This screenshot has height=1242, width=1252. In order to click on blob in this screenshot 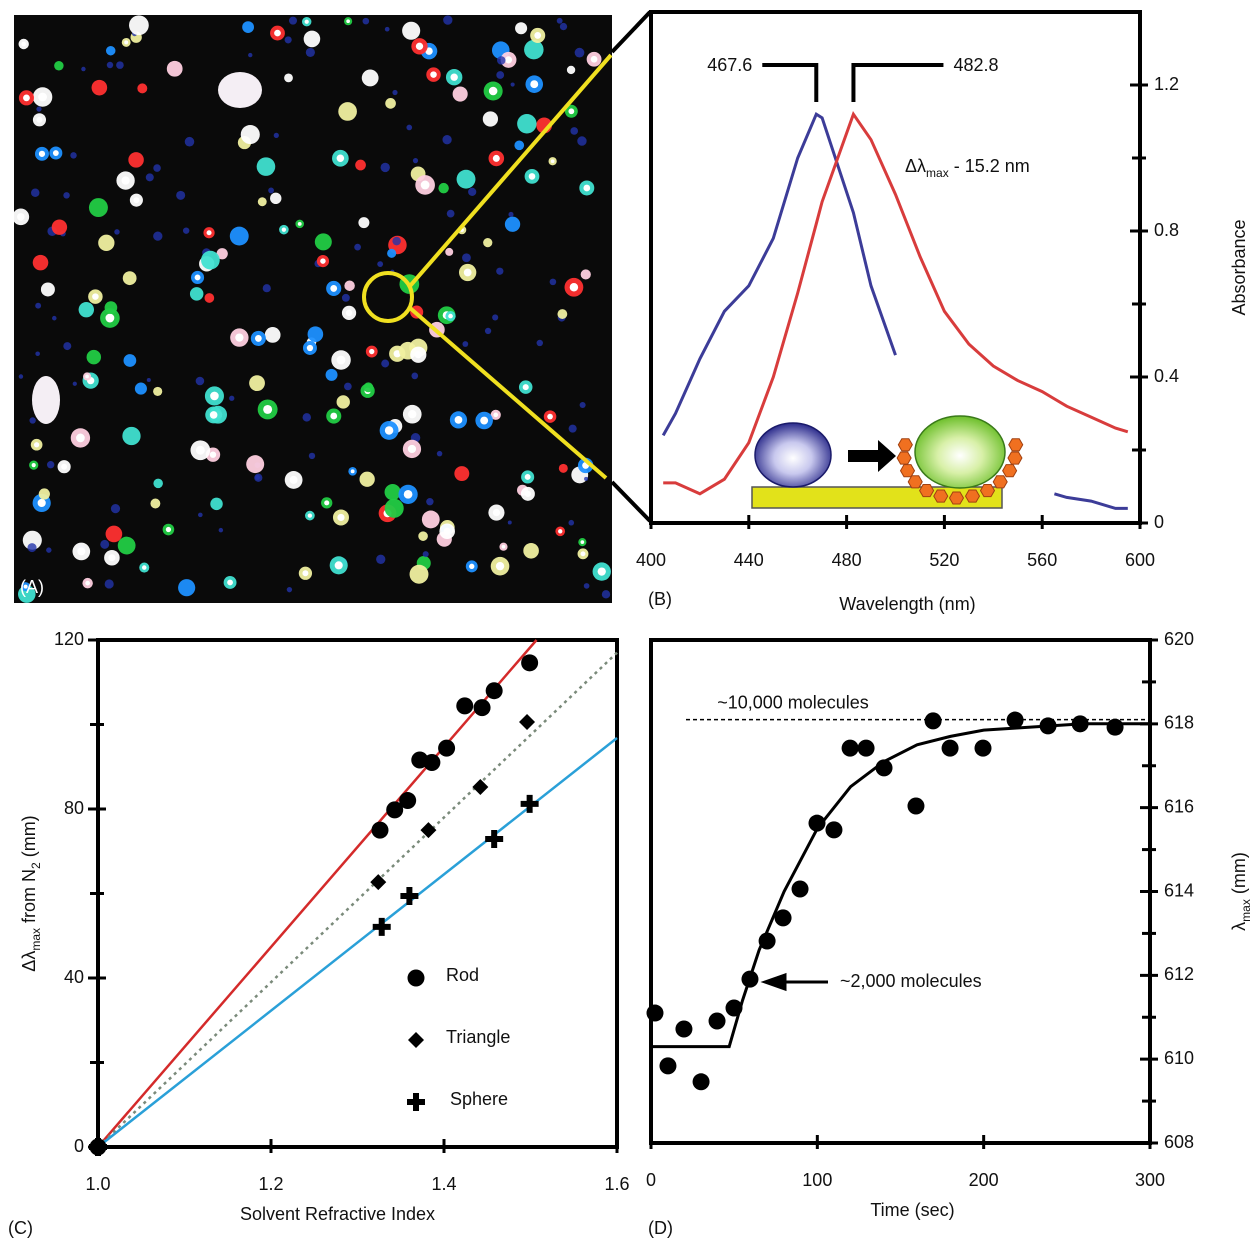, I will do `click(46, 400)`.